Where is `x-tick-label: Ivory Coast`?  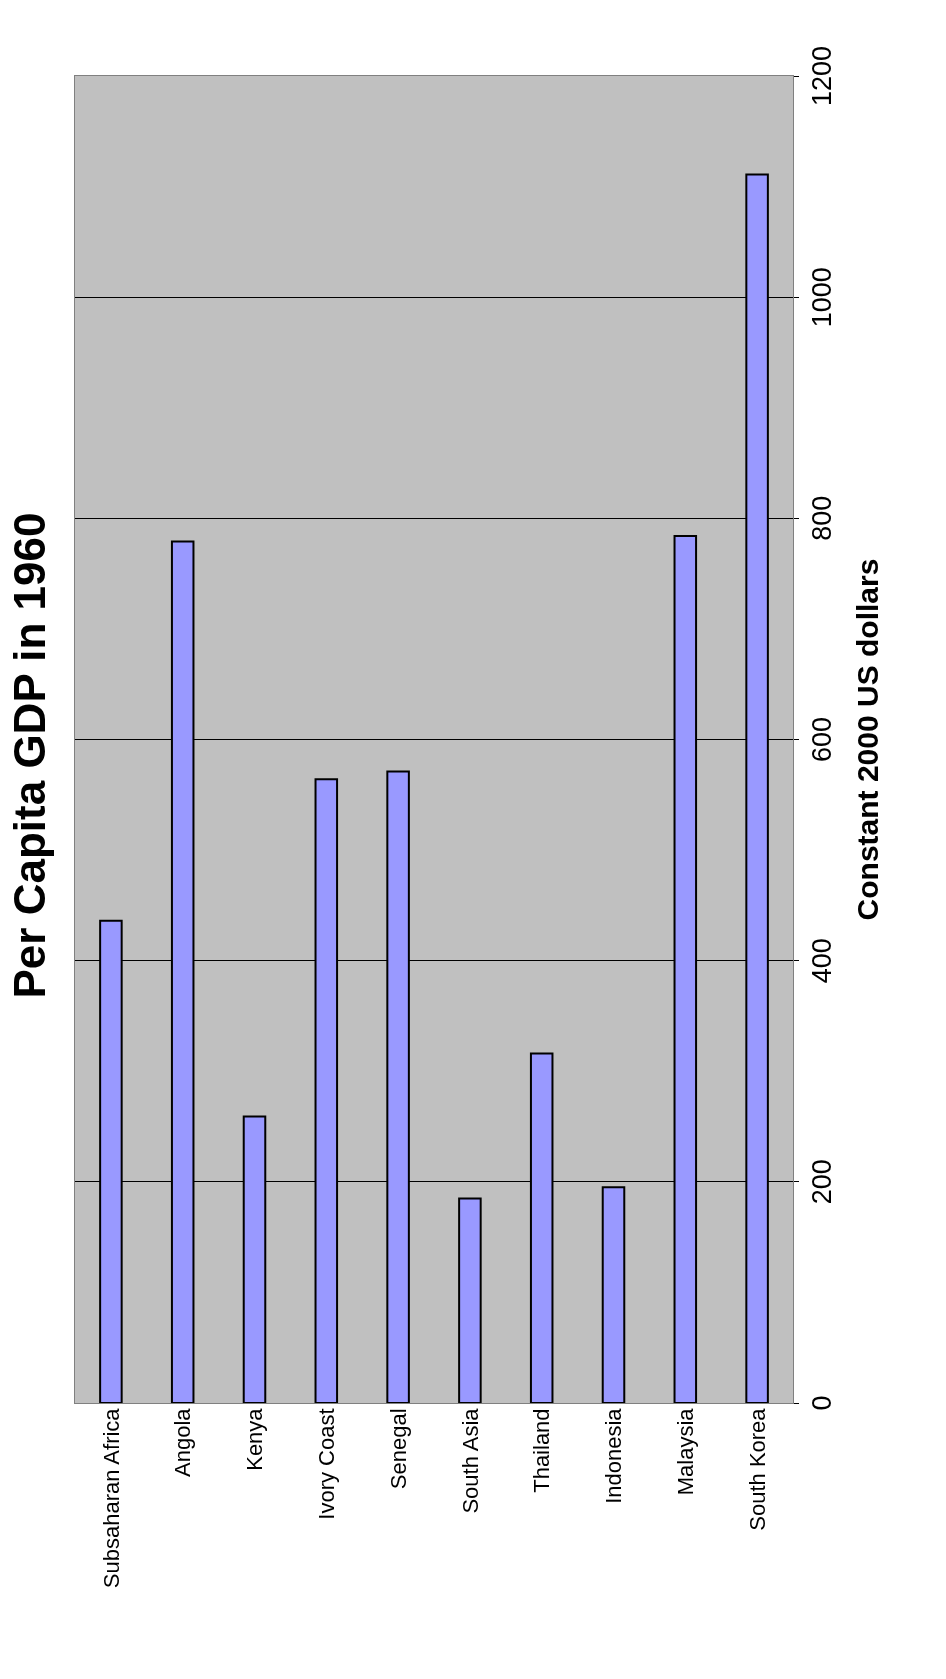
x-tick-label: Ivory Coast is located at coordinates (326, 1464).